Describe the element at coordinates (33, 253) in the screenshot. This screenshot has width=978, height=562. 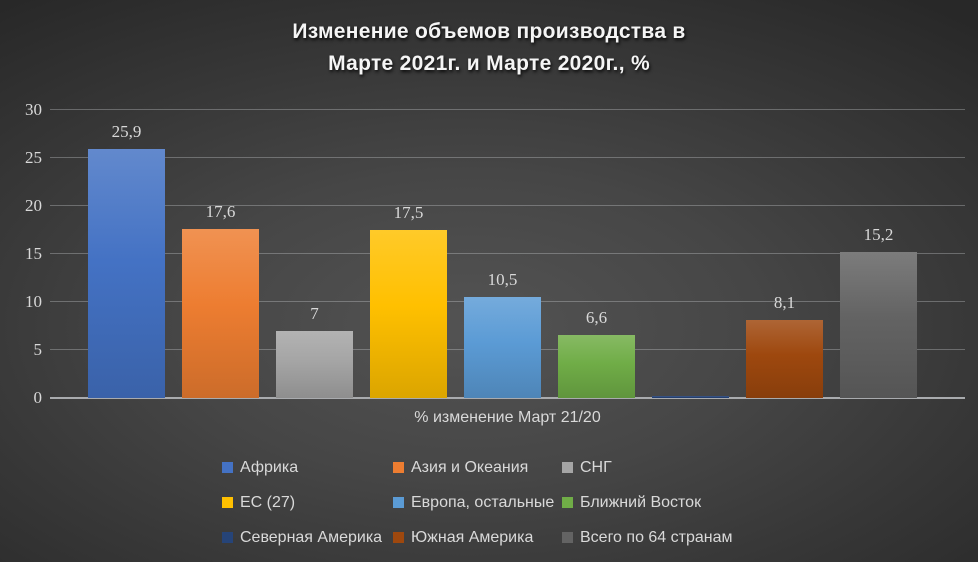
I see `y-tick-label: 15` at that location.